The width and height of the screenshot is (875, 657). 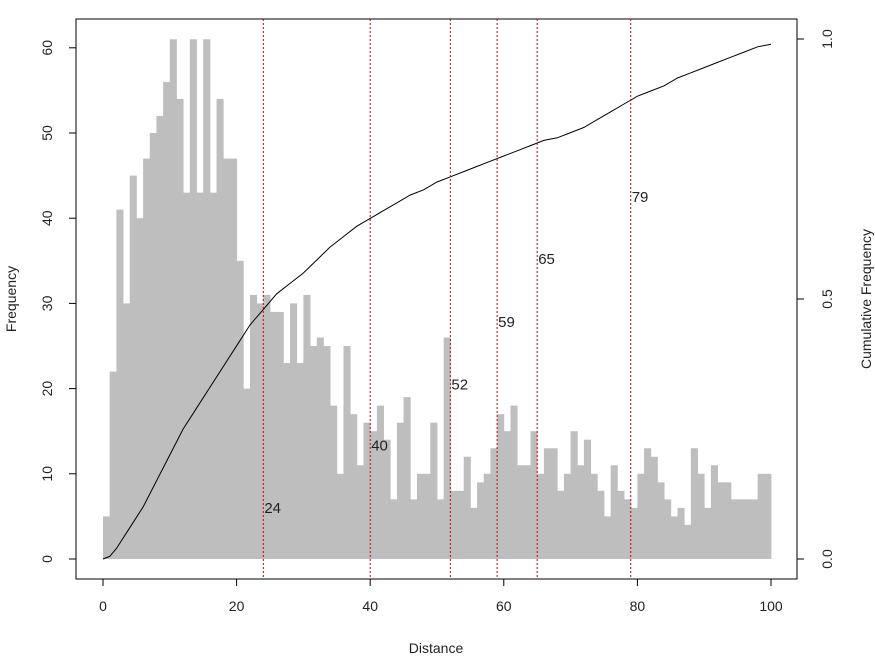 I want to click on x-tick-label: 20, so click(x=237, y=606).